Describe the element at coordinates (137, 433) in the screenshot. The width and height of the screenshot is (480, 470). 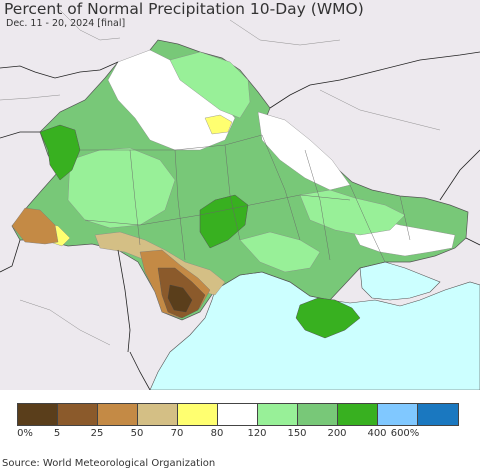
I see `legend-tick-label: 50` at that location.